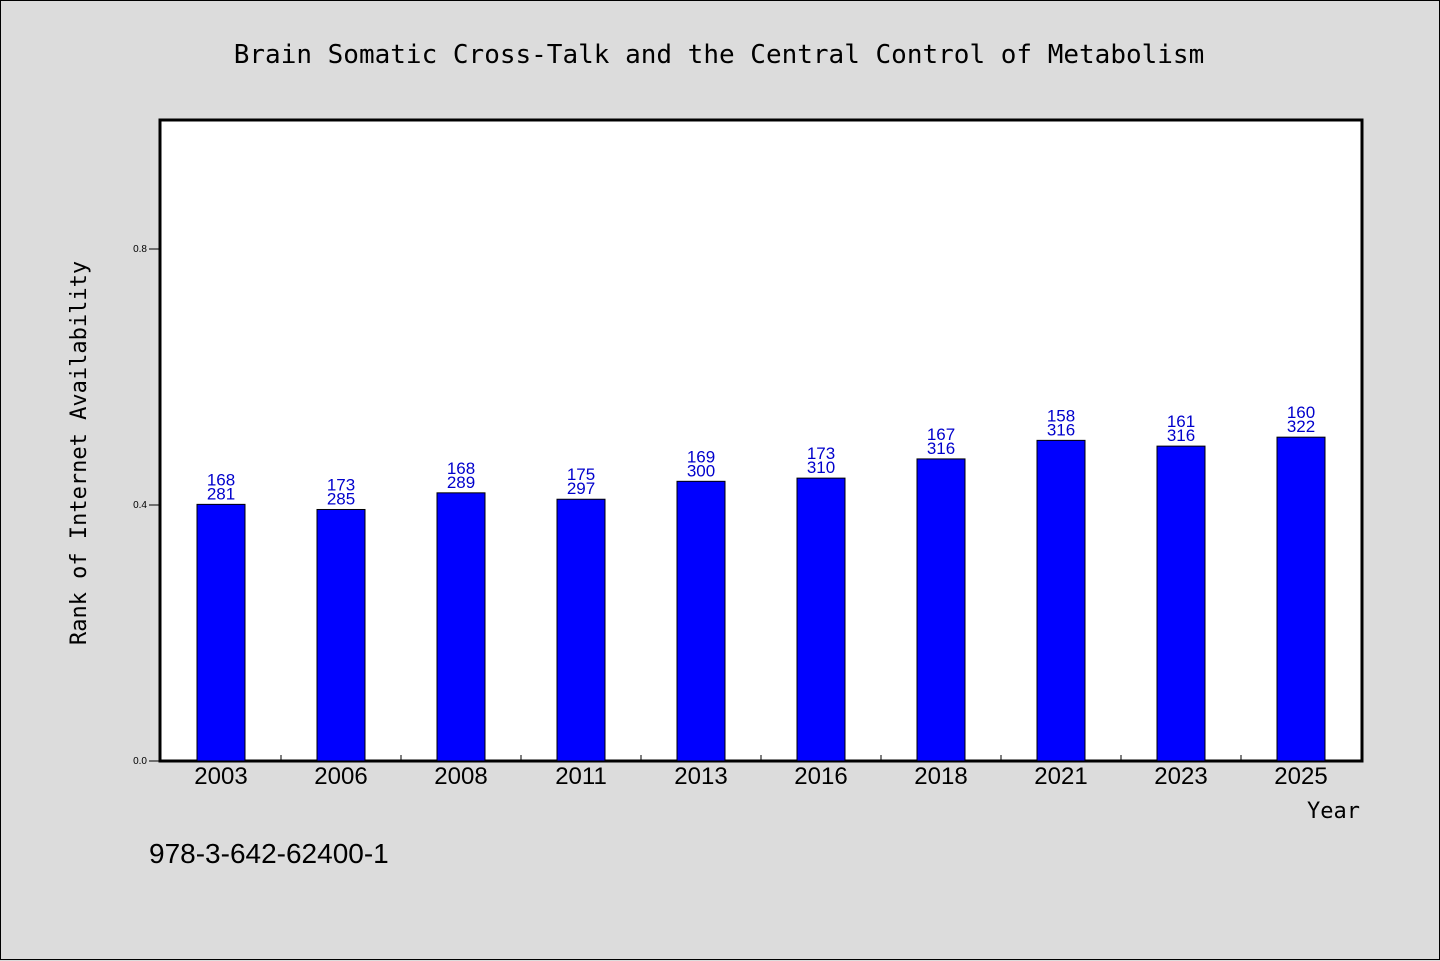 The width and height of the screenshot is (1440, 961). What do you see at coordinates (1181, 435) in the screenshot?
I see `bar-label-bottom-2023: 316` at bounding box center [1181, 435].